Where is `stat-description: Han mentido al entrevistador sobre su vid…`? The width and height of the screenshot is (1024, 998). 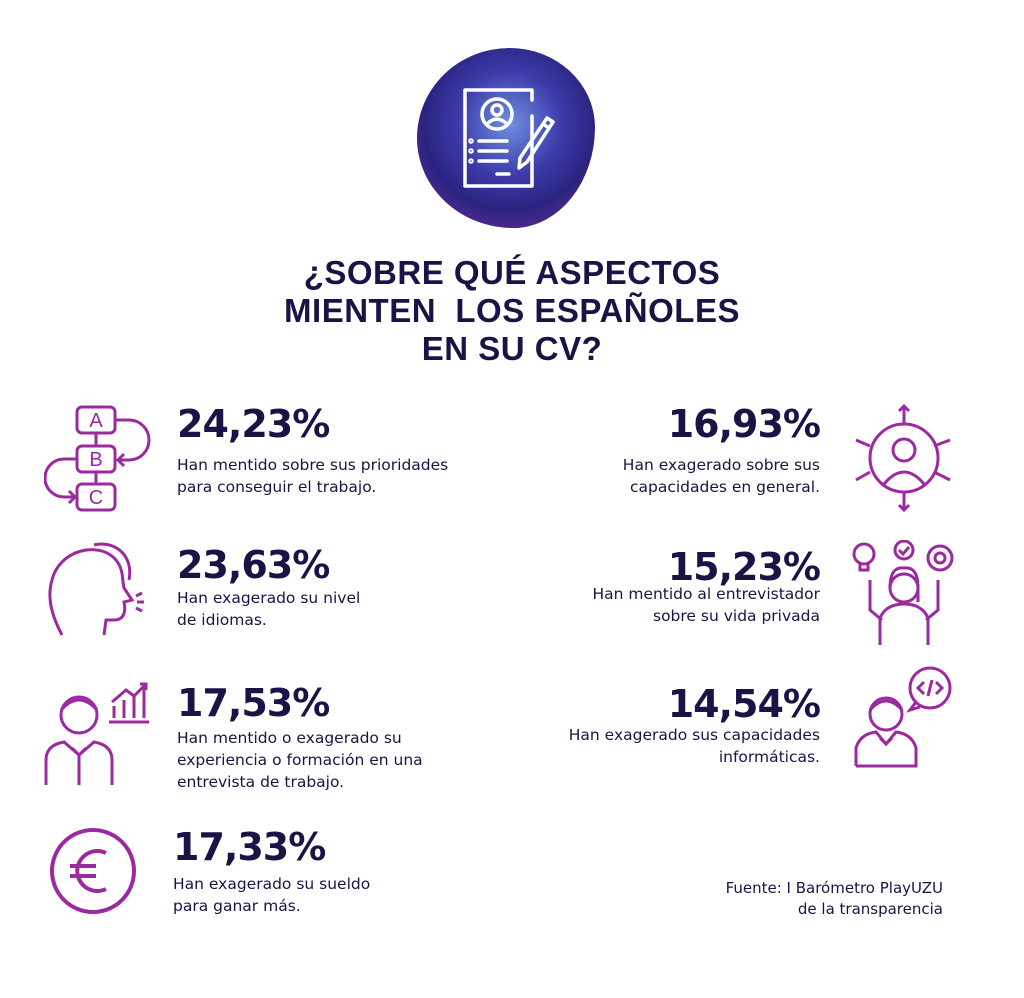
stat-description: Han mentido al entrevistador sobre su vid… is located at coordinates (706, 605).